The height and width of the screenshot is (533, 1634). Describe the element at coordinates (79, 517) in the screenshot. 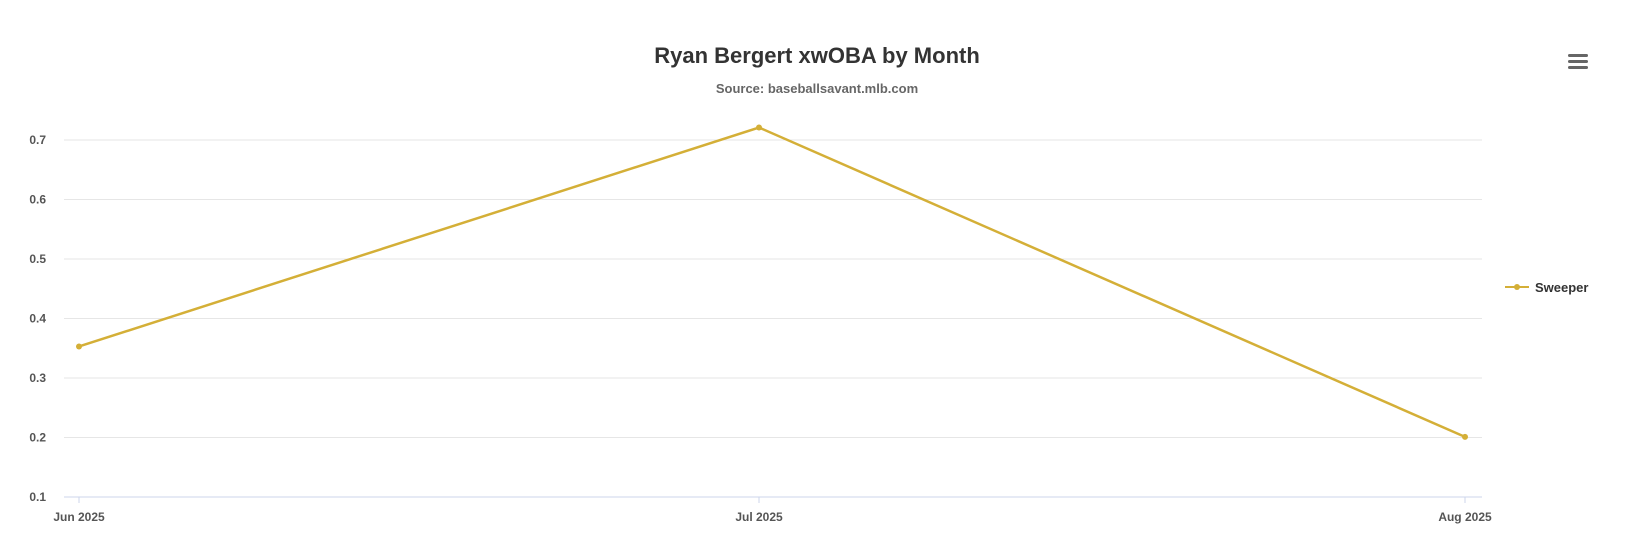

I see `x-tick-label: Jun 2025` at that location.